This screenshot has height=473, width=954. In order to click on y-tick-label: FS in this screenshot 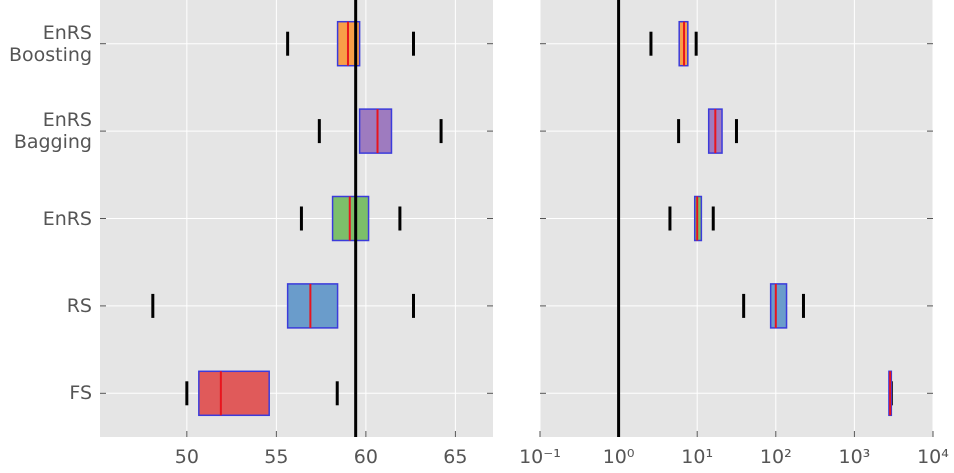, I will do `click(80, 393)`.